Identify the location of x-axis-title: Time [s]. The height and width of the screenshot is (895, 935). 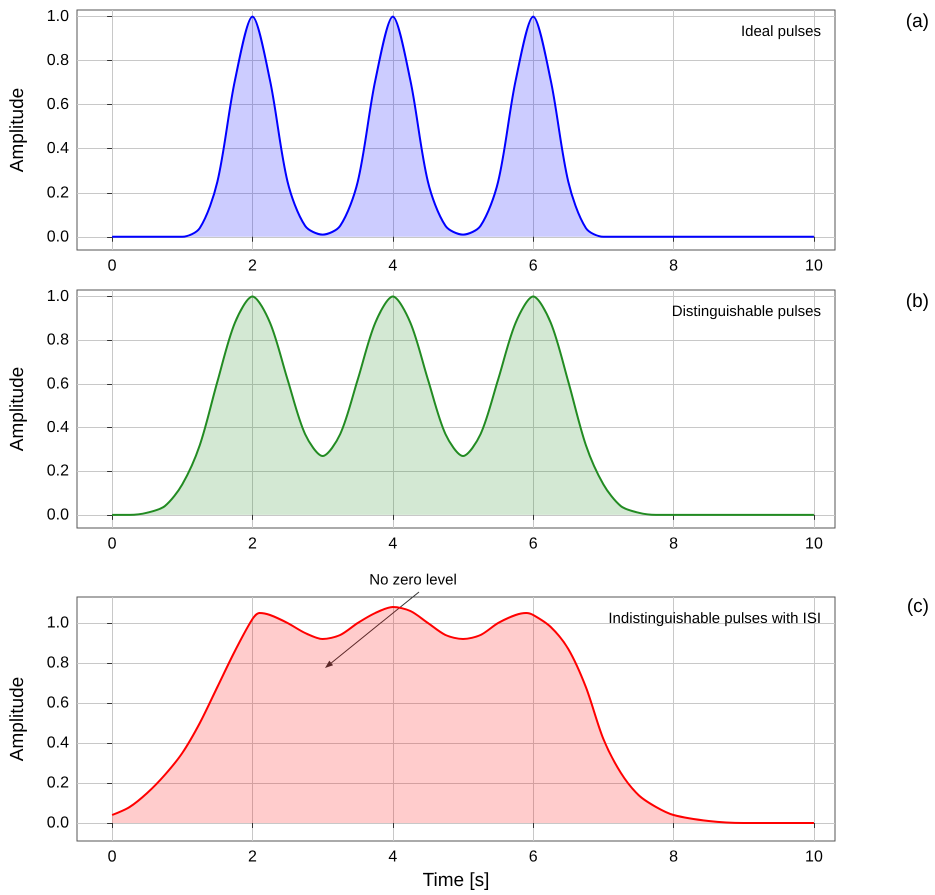
(456, 880).